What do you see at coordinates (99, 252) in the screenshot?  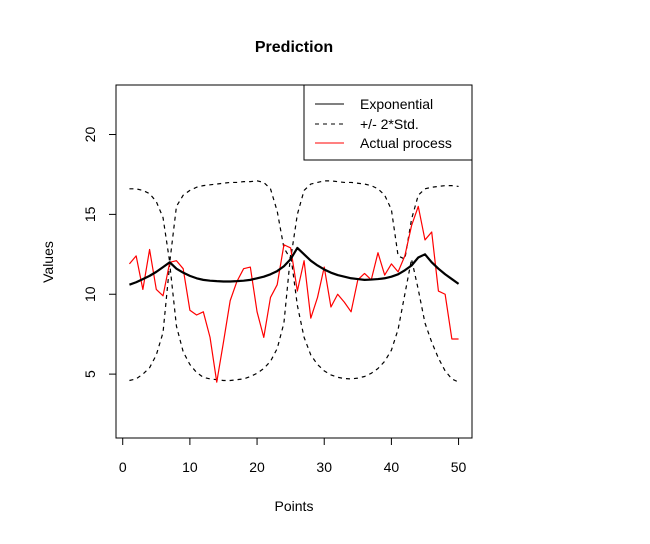 I see `y-axis: 5 10 15 20` at bounding box center [99, 252].